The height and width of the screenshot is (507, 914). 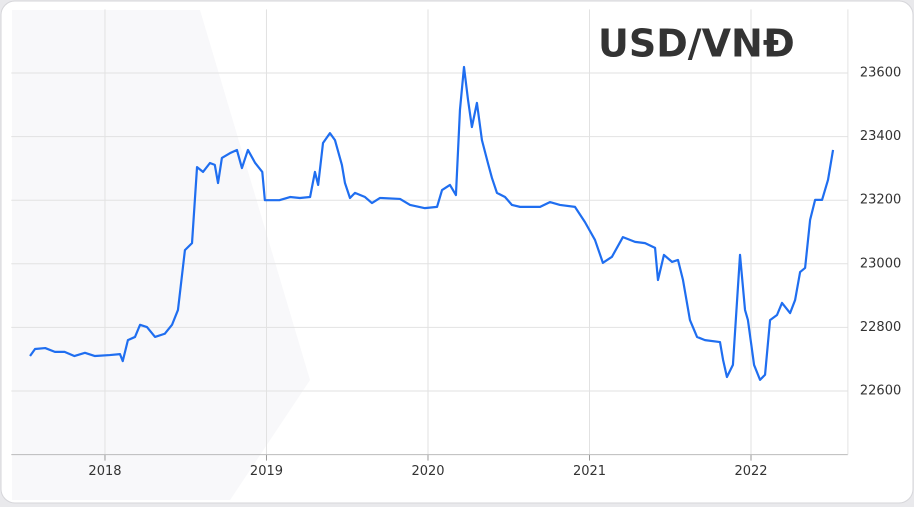 I want to click on y-tick-label: 23200, so click(x=880, y=200).